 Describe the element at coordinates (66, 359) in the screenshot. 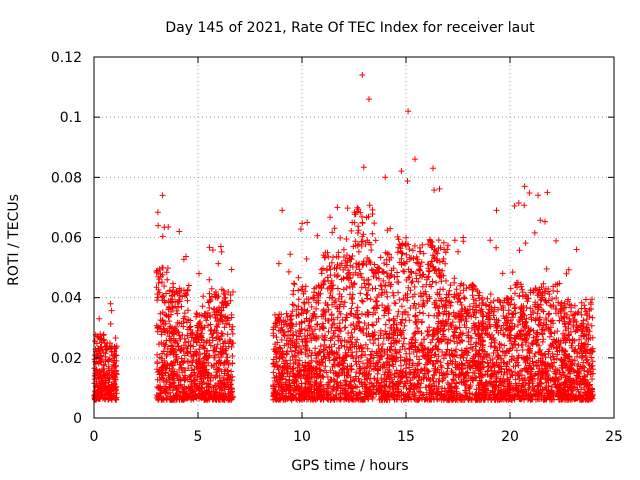

I see `y-tick-label: 0.02` at that location.